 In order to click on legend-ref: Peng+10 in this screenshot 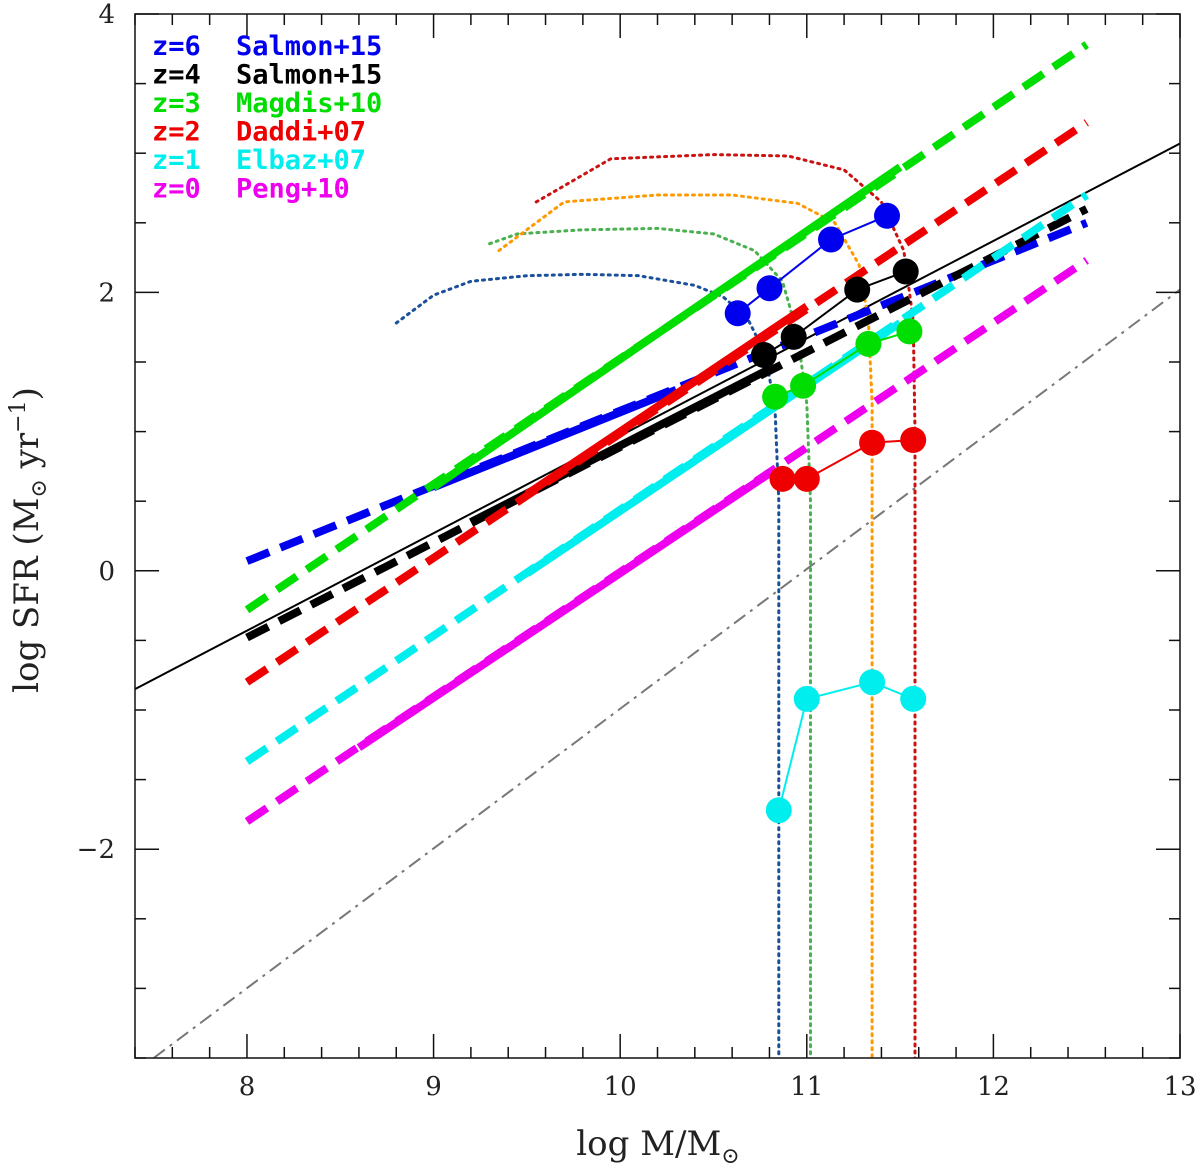, I will do `click(293, 189)`.